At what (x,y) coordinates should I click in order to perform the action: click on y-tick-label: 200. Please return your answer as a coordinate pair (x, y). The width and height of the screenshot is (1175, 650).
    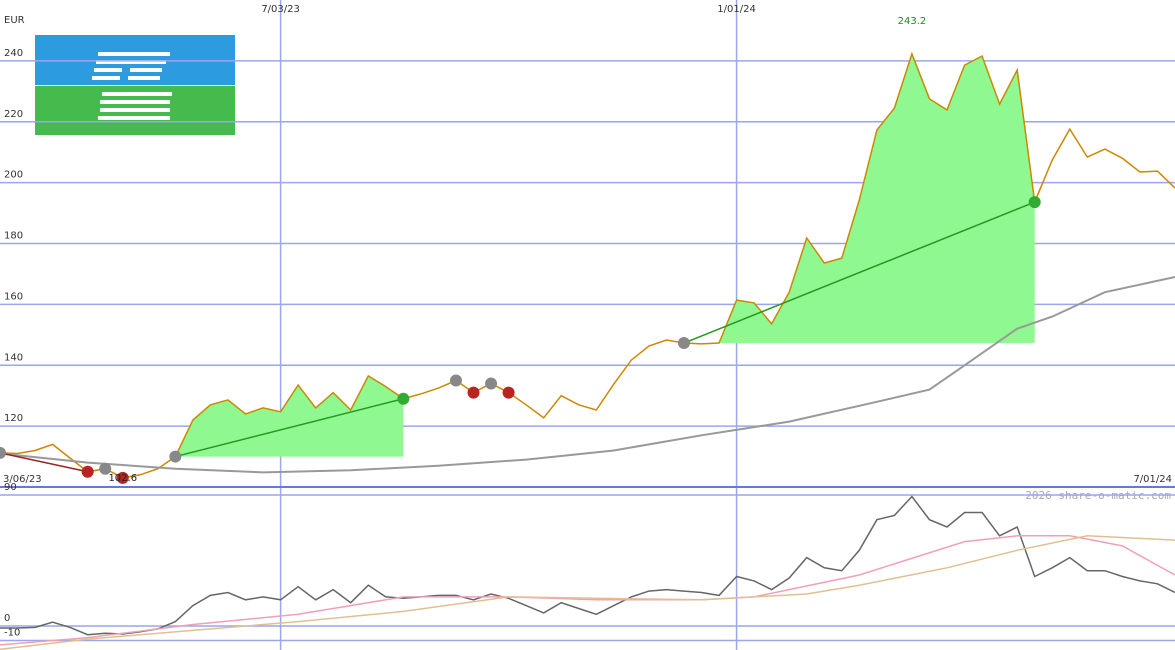
    Looking at the image, I should click on (13, 175).